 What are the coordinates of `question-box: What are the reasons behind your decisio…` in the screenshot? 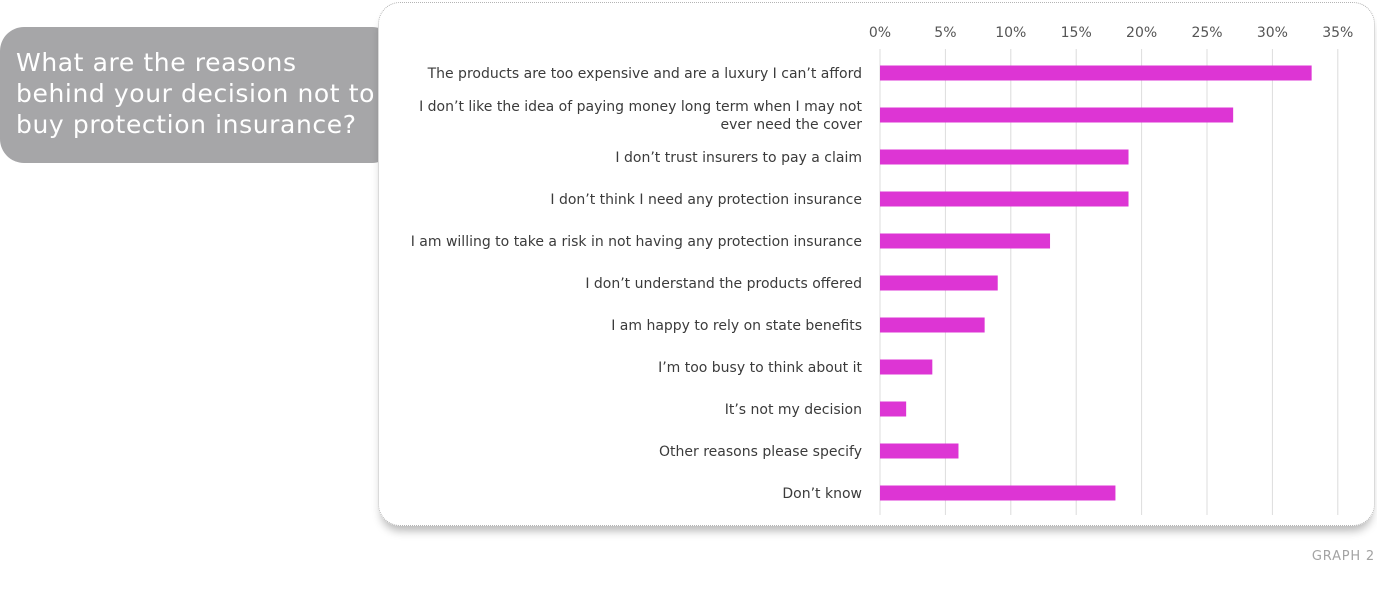 It's located at (198, 95).